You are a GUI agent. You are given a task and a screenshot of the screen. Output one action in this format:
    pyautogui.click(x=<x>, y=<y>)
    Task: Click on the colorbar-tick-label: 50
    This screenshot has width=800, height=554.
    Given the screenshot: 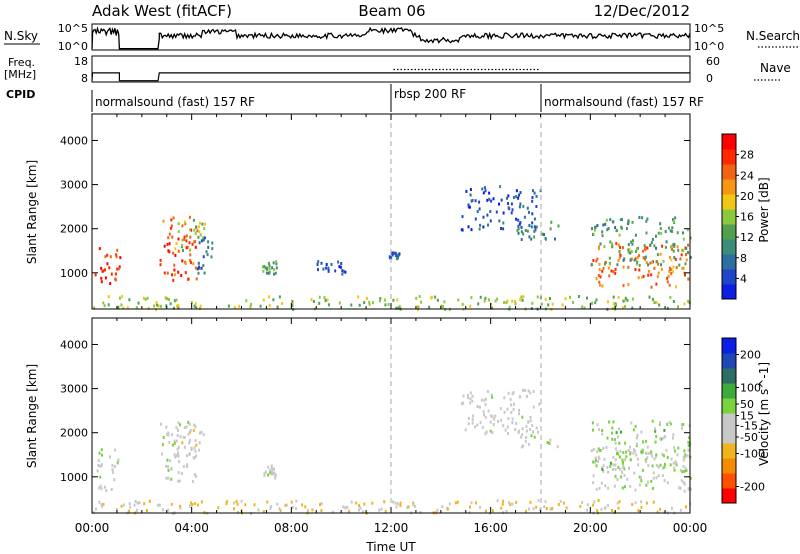 What is the action you would take?
    pyautogui.click(x=747, y=404)
    